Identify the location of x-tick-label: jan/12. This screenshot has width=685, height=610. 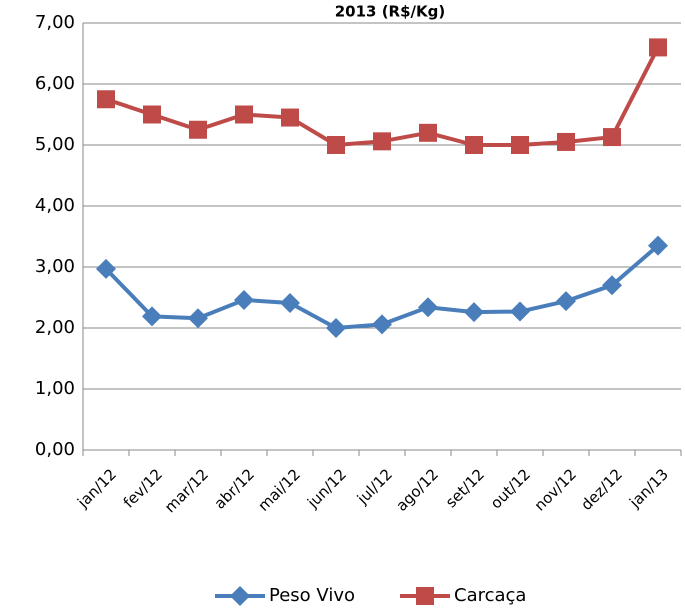
(96, 488).